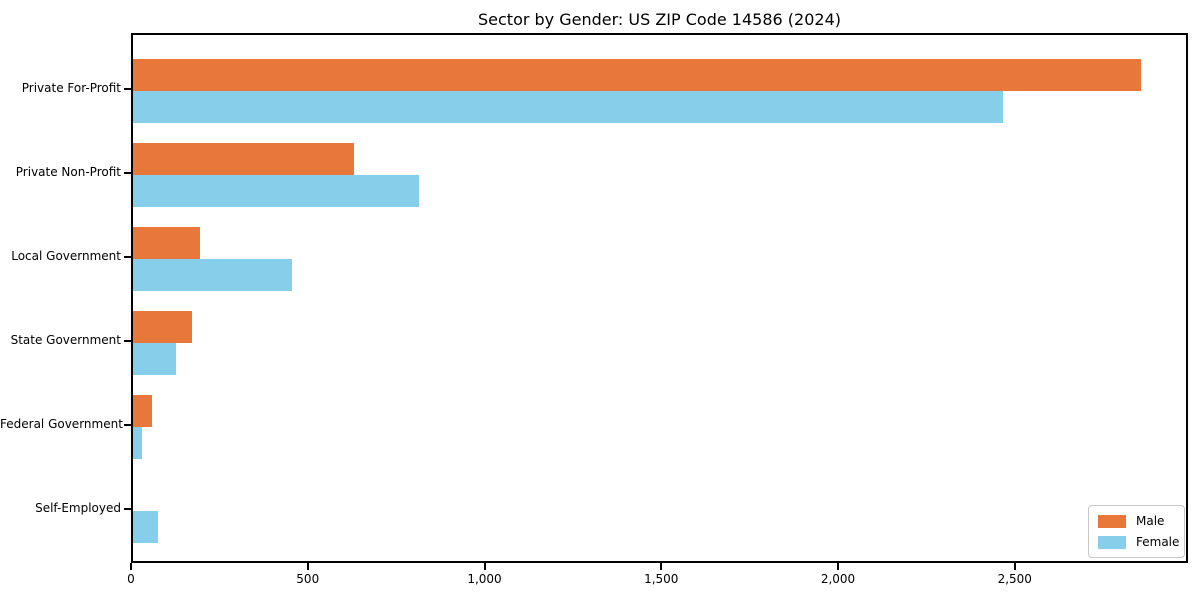 Image resolution: width=1200 pixels, height=600 pixels. What do you see at coordinates (127, 509) in the screenshot?
I see `y-tick-self-employed` at bounding box center [127, 509].